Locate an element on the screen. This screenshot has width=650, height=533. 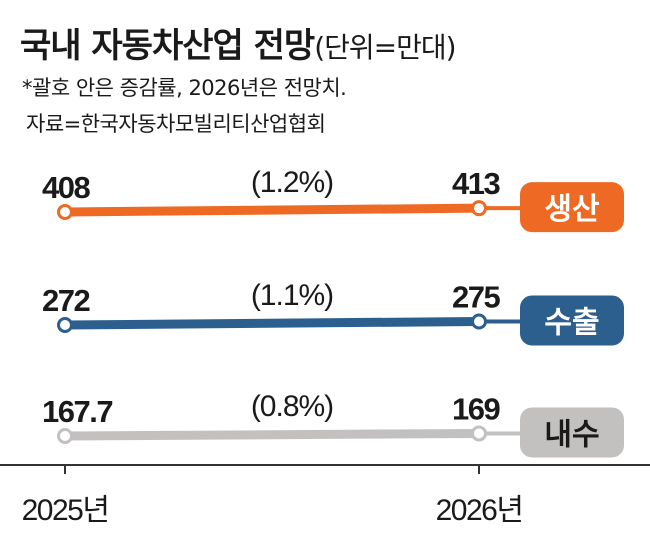
x-tick-label: 2025년 is located at coordinates (65, 510).